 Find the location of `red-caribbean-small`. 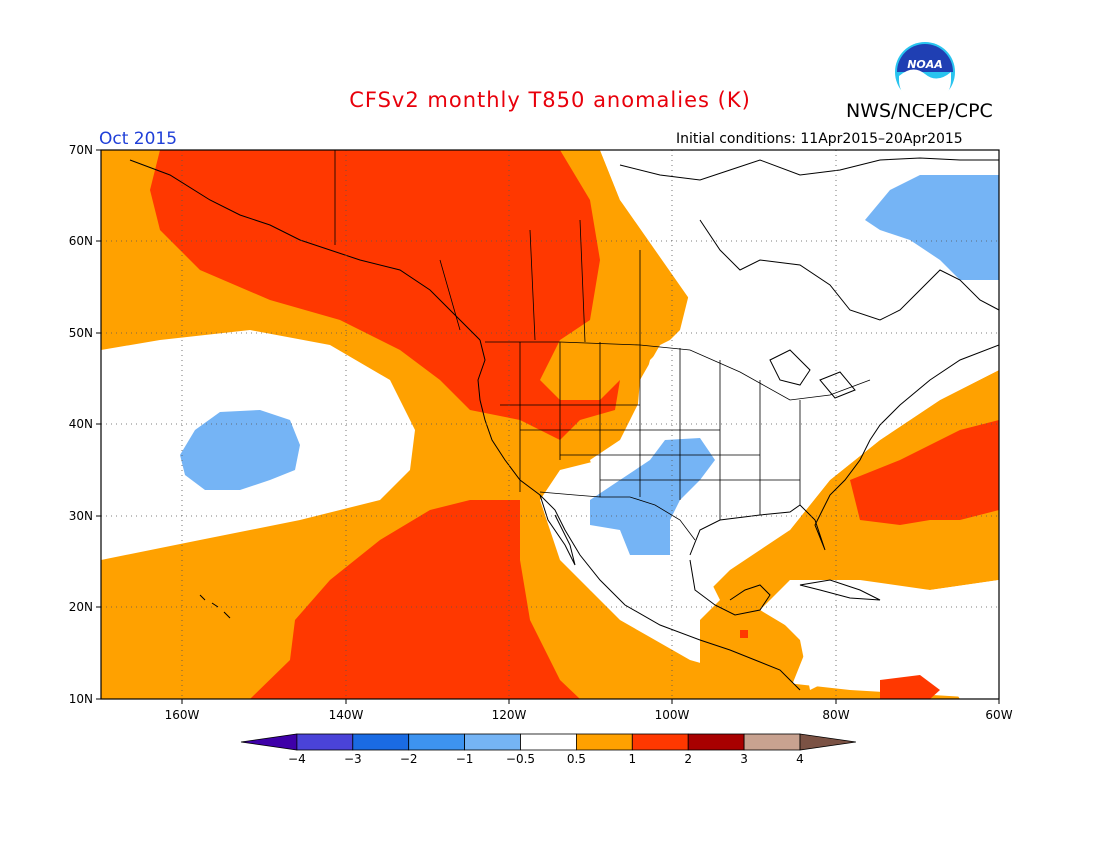

red-caribbean-small is located at coordinates (910, 687).